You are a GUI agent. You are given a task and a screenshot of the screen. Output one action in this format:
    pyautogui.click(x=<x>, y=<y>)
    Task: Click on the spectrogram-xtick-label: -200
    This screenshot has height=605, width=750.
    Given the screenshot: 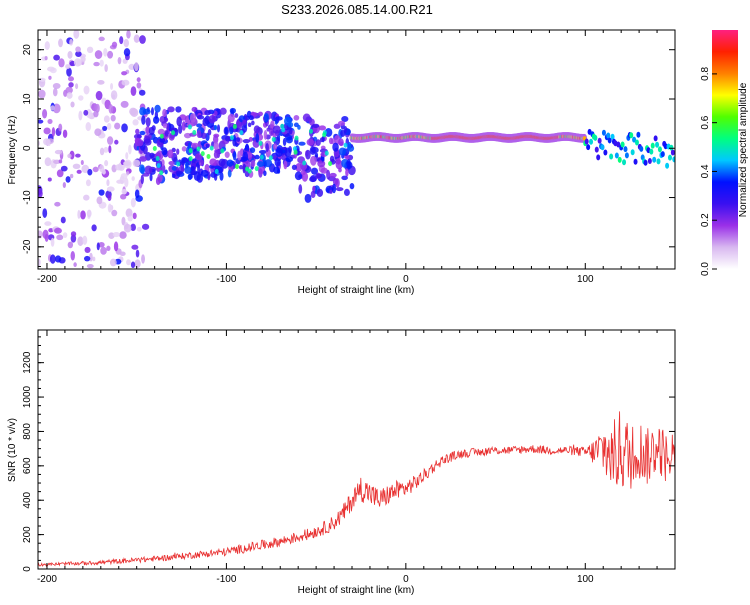 What is the action you would take?
    pyautogui.click(x=47, y=279)
    